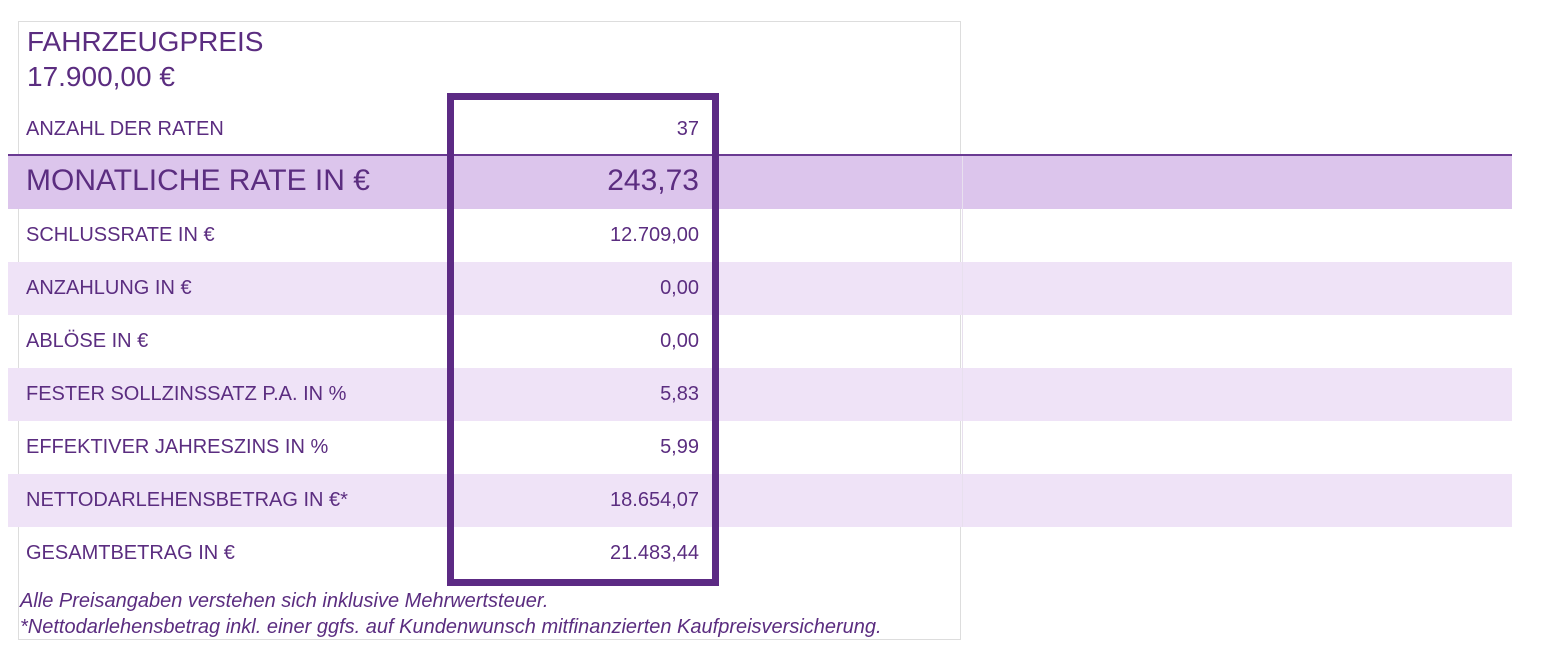  What do you see at coordinates (760, 288) in the screenshot?
I see `table-row: ANZAHLUNG IN € 0,00` at bounding box center [760, 288].